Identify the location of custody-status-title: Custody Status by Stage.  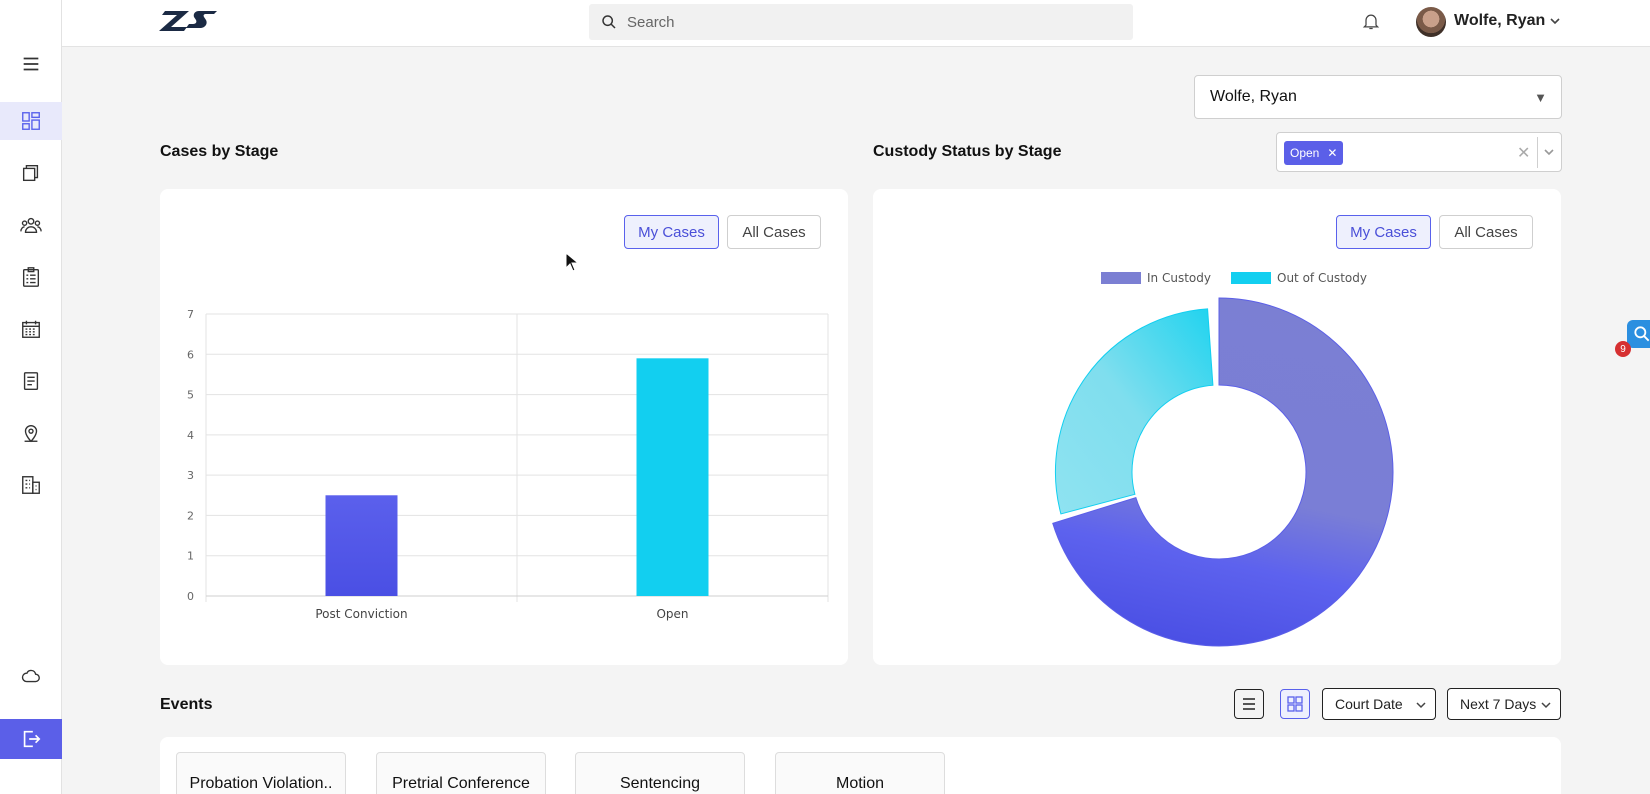
(967, 151).